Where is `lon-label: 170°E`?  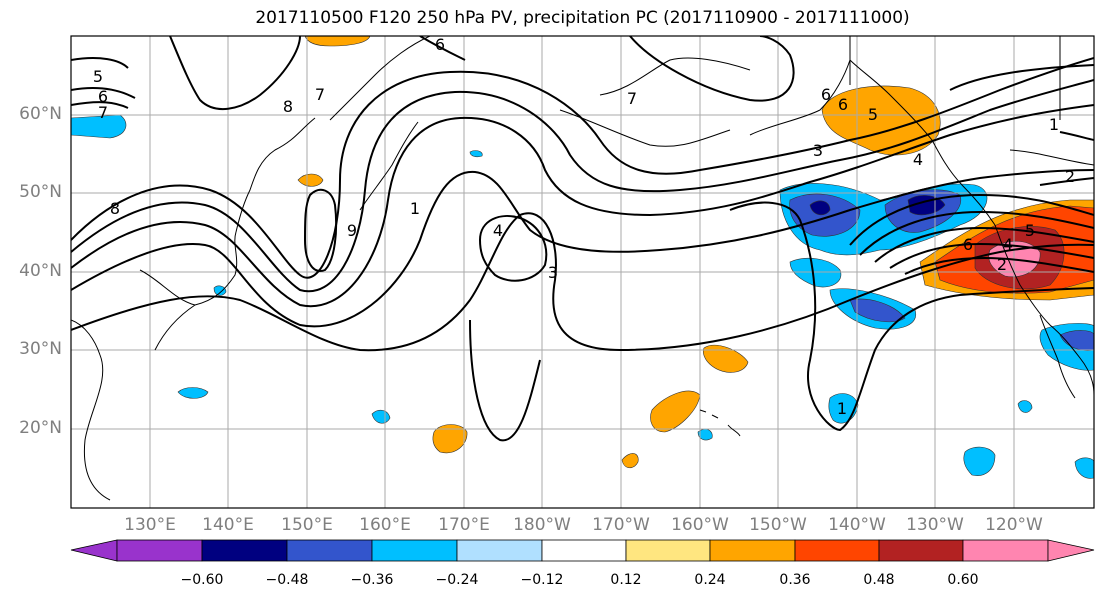 lon-label: 170°E is located at coordinates (464, 525).